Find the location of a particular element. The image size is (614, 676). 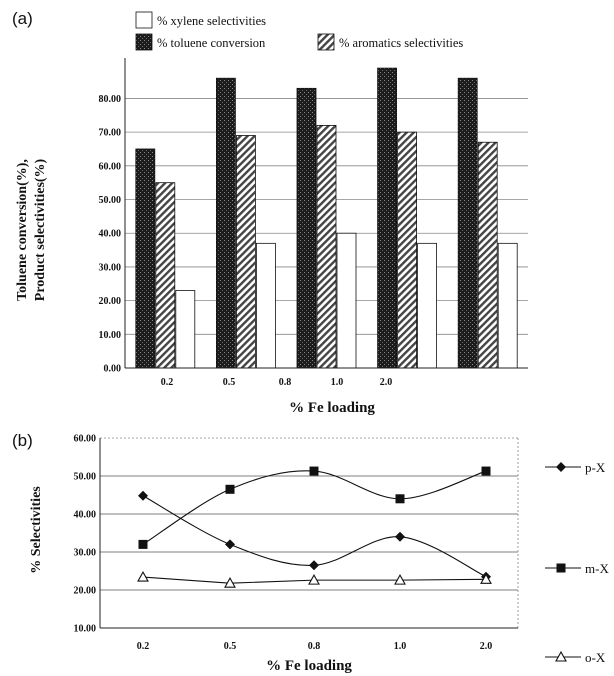

bar-y-axis-label-line1: Toluene conversion(%), is located at coordinates (22, 230).